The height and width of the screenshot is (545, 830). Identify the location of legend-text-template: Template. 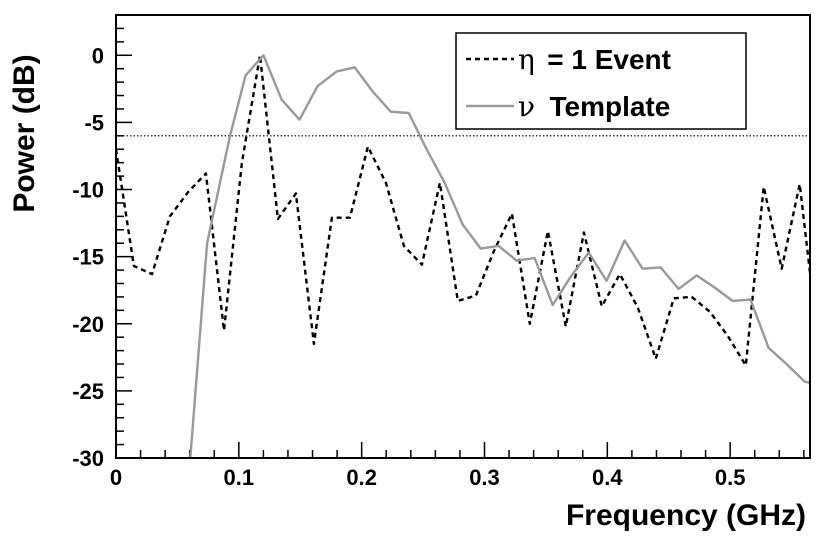
(609, 106).